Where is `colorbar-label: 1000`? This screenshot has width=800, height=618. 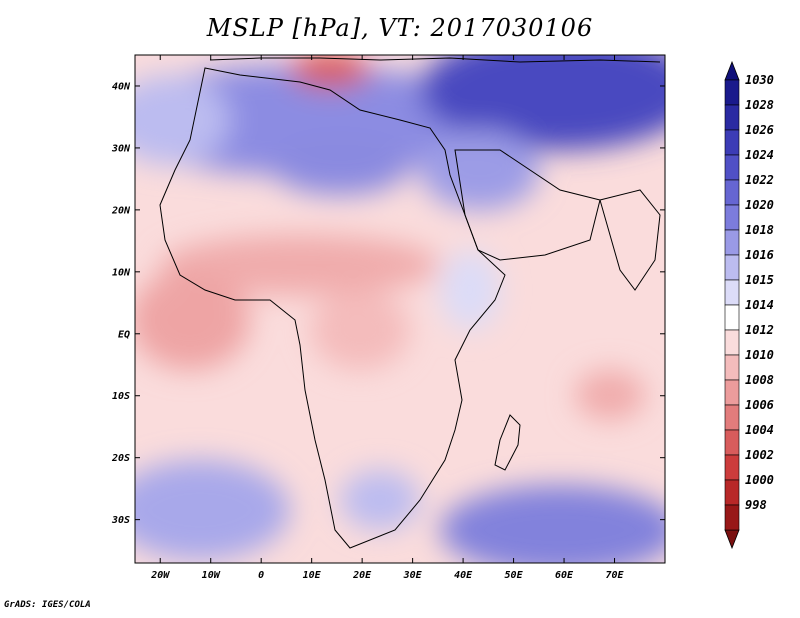 colorbar-label: 1000 is located at coordinates (759, 480).